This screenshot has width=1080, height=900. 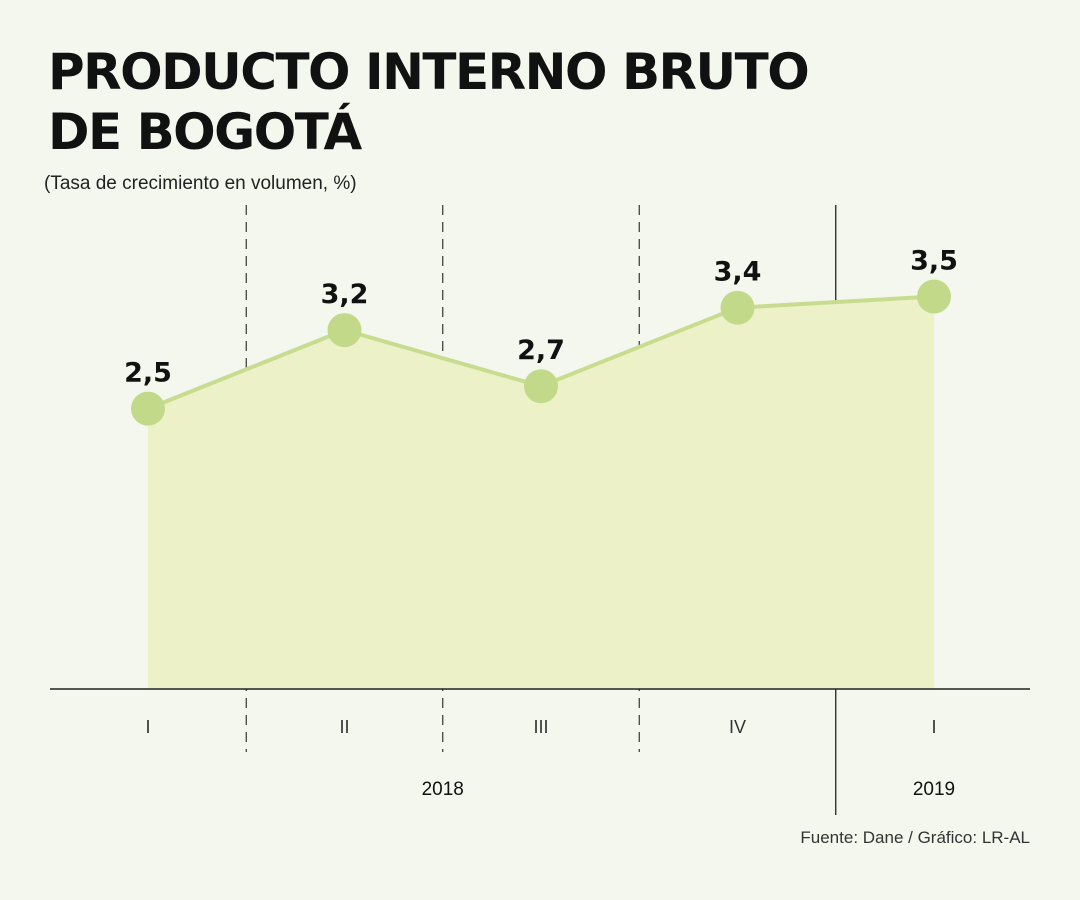 I want to click on data-points, so click(x=541, y=352).